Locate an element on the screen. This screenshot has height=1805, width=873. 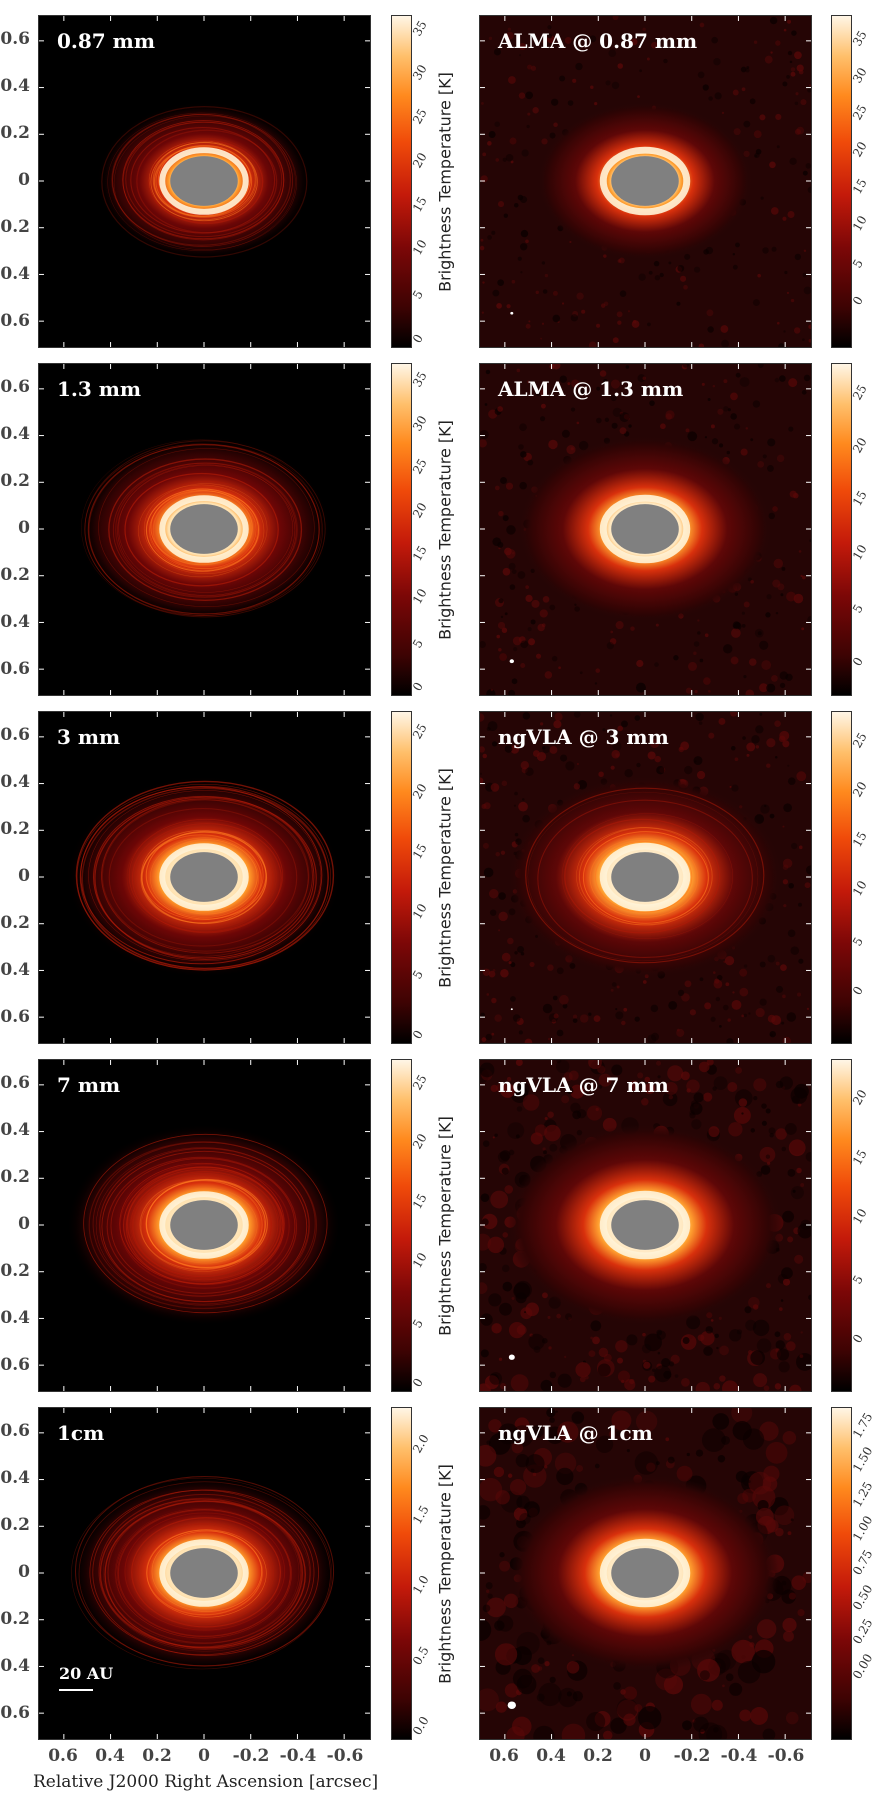
colorbar-tick-label: 1.75 is located at coordinates (861, 1425).